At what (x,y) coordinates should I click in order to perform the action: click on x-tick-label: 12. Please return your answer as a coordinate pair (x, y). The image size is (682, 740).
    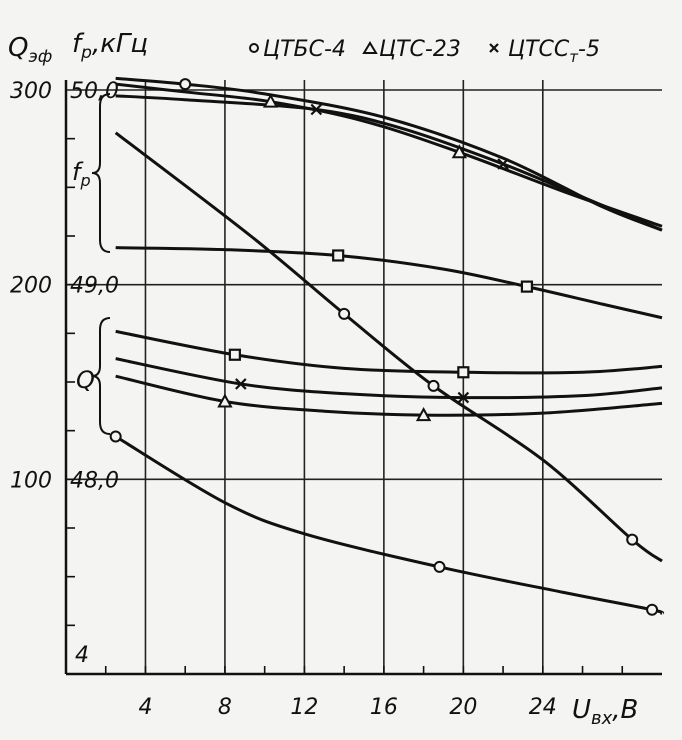
    Looking at the image, I should click on (304, 707).